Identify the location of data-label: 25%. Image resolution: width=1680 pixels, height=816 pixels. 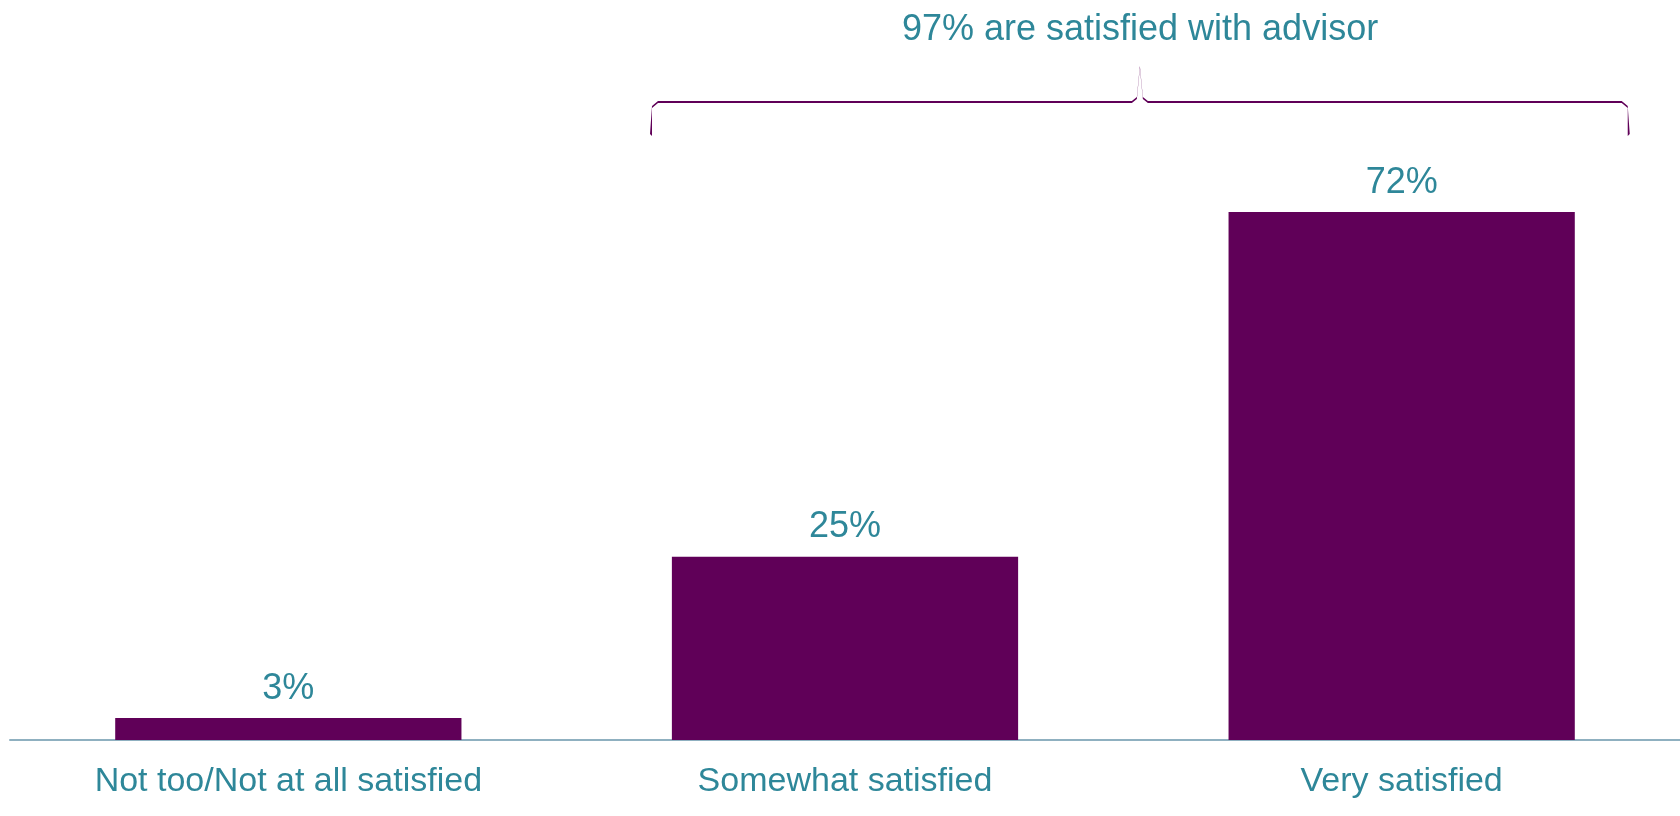
(845, 525).